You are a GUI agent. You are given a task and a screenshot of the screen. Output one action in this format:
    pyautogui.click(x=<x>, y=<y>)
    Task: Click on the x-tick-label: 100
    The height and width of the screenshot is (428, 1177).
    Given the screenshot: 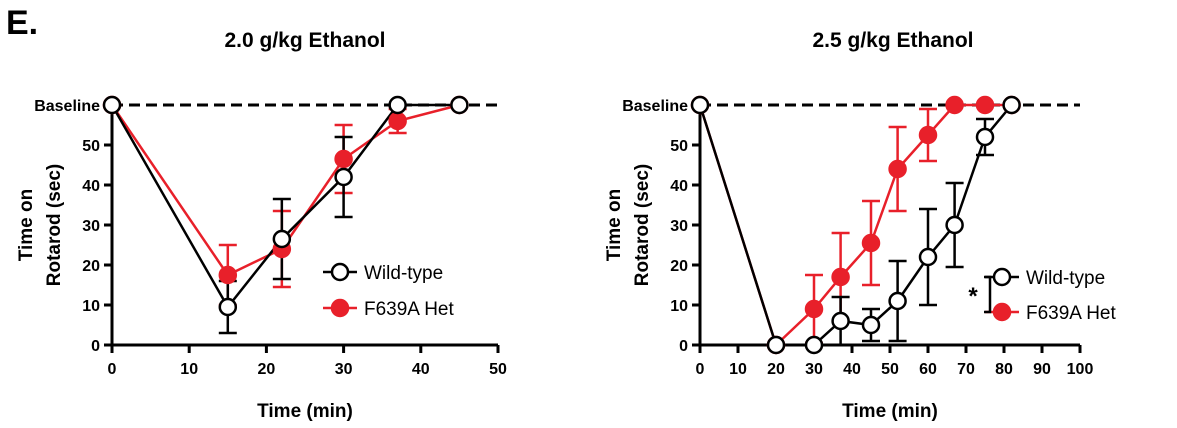 What is the action you would take?
    pyautogui.click(x=1080, y=369)
    